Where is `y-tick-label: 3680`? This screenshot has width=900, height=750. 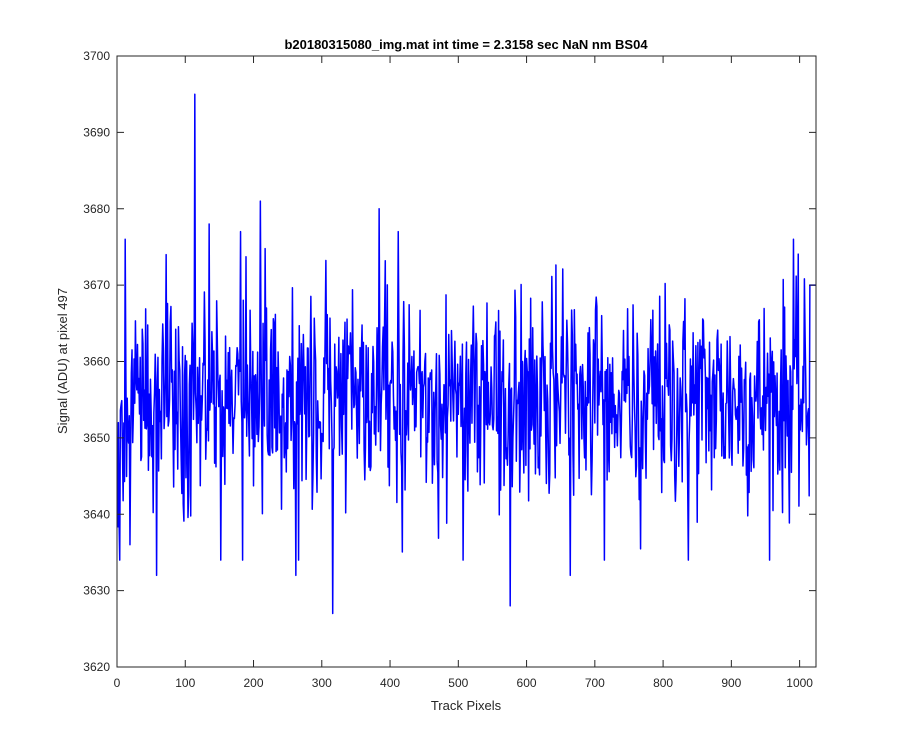 y-tick-label: 3680 is located at coordinates (96, 209).